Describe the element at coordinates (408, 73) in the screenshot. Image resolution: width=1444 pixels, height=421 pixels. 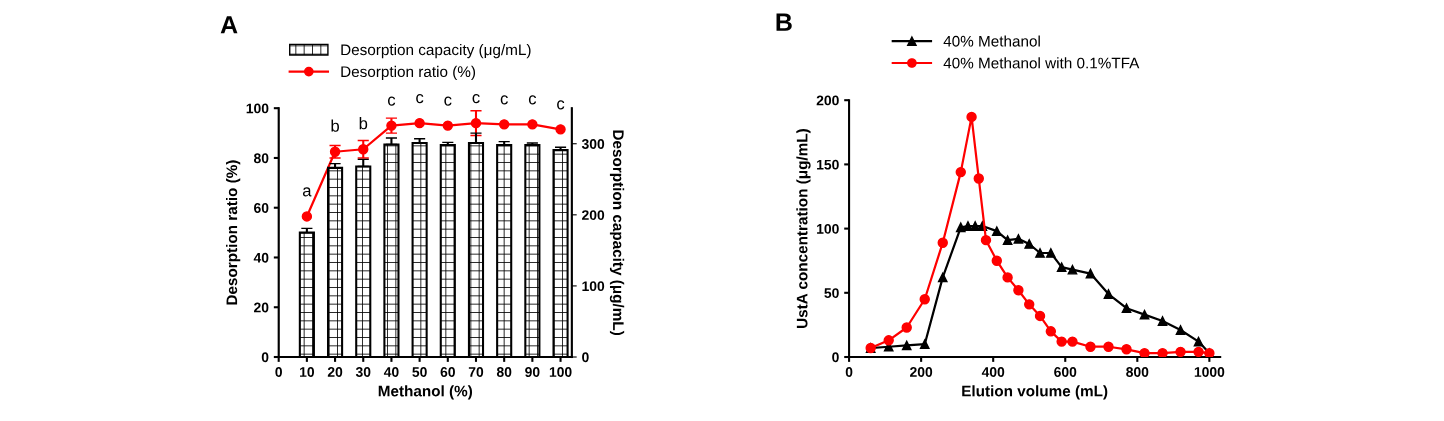
I see `legend-label: Desorption ratio (%)` at that location.